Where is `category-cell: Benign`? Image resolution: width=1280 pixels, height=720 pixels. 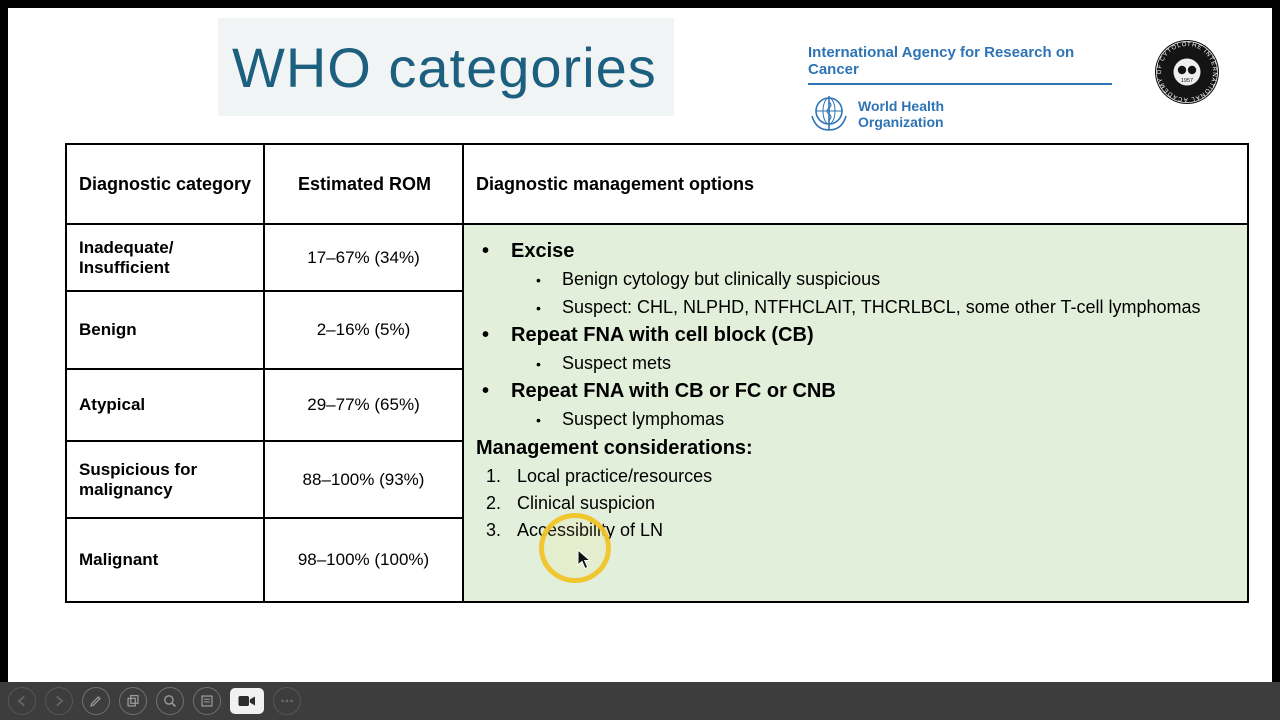
category-cell: Benign is located at coordinates (165, 330).